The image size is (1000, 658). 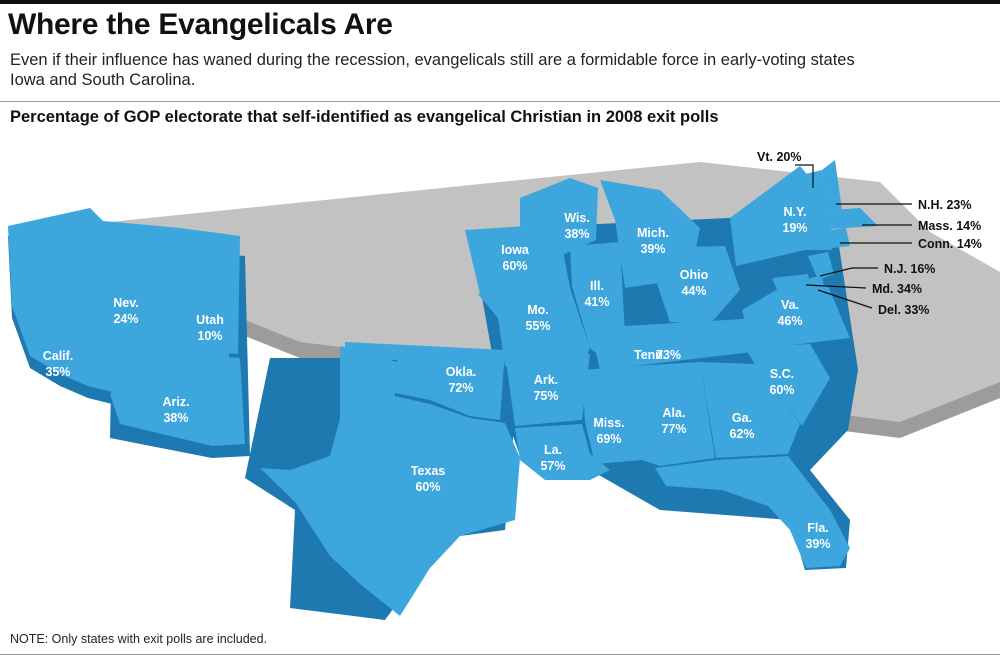 I want to click on state-name: S.C., so click(x=782, y=374).